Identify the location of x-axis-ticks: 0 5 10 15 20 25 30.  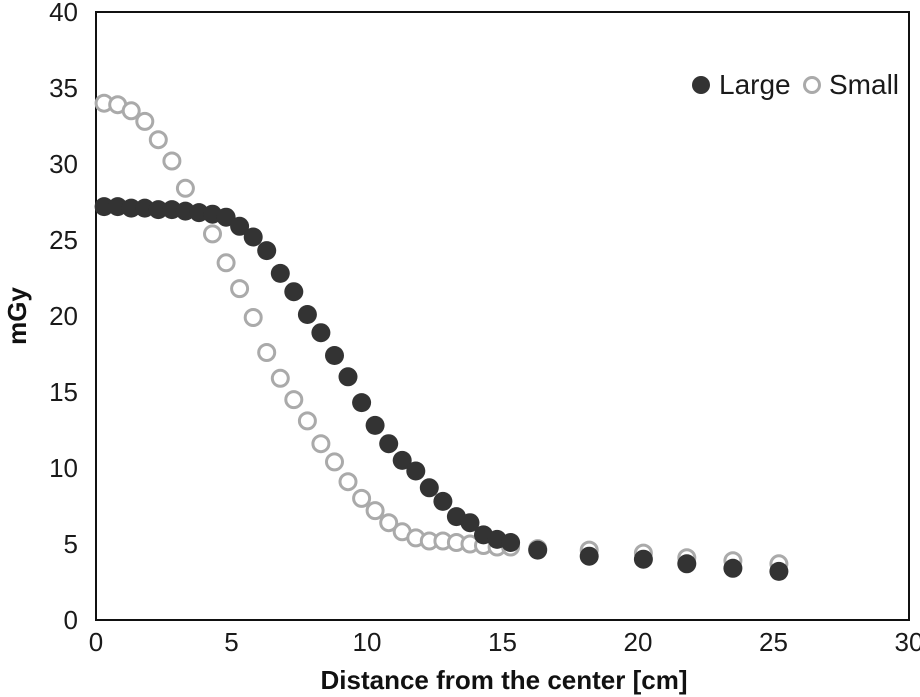
(504, 642).